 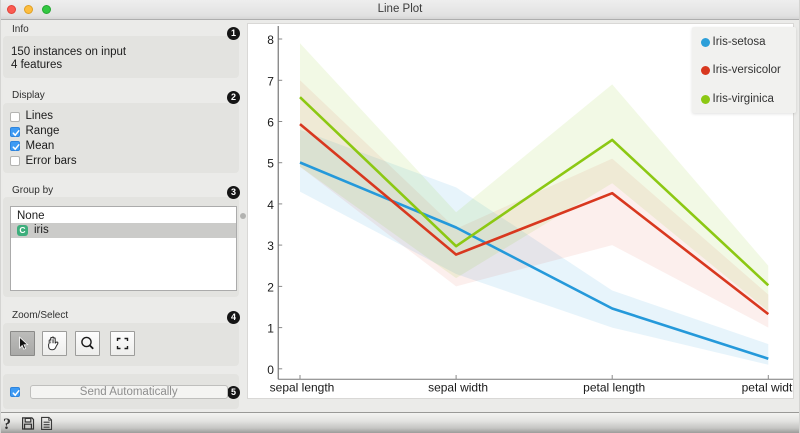 I want to click on svg-text: 0, so click(x=270, y=370).